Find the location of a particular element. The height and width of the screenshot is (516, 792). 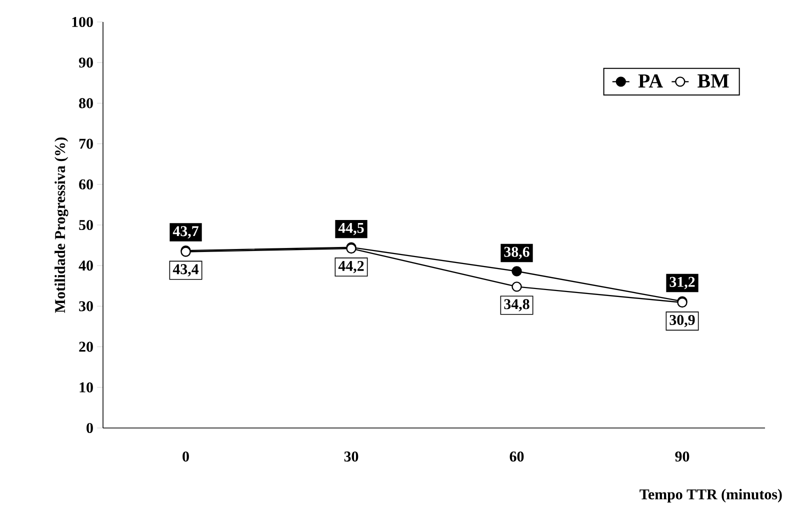

x-tick-label: 90 is located at coordinates (682, 457).